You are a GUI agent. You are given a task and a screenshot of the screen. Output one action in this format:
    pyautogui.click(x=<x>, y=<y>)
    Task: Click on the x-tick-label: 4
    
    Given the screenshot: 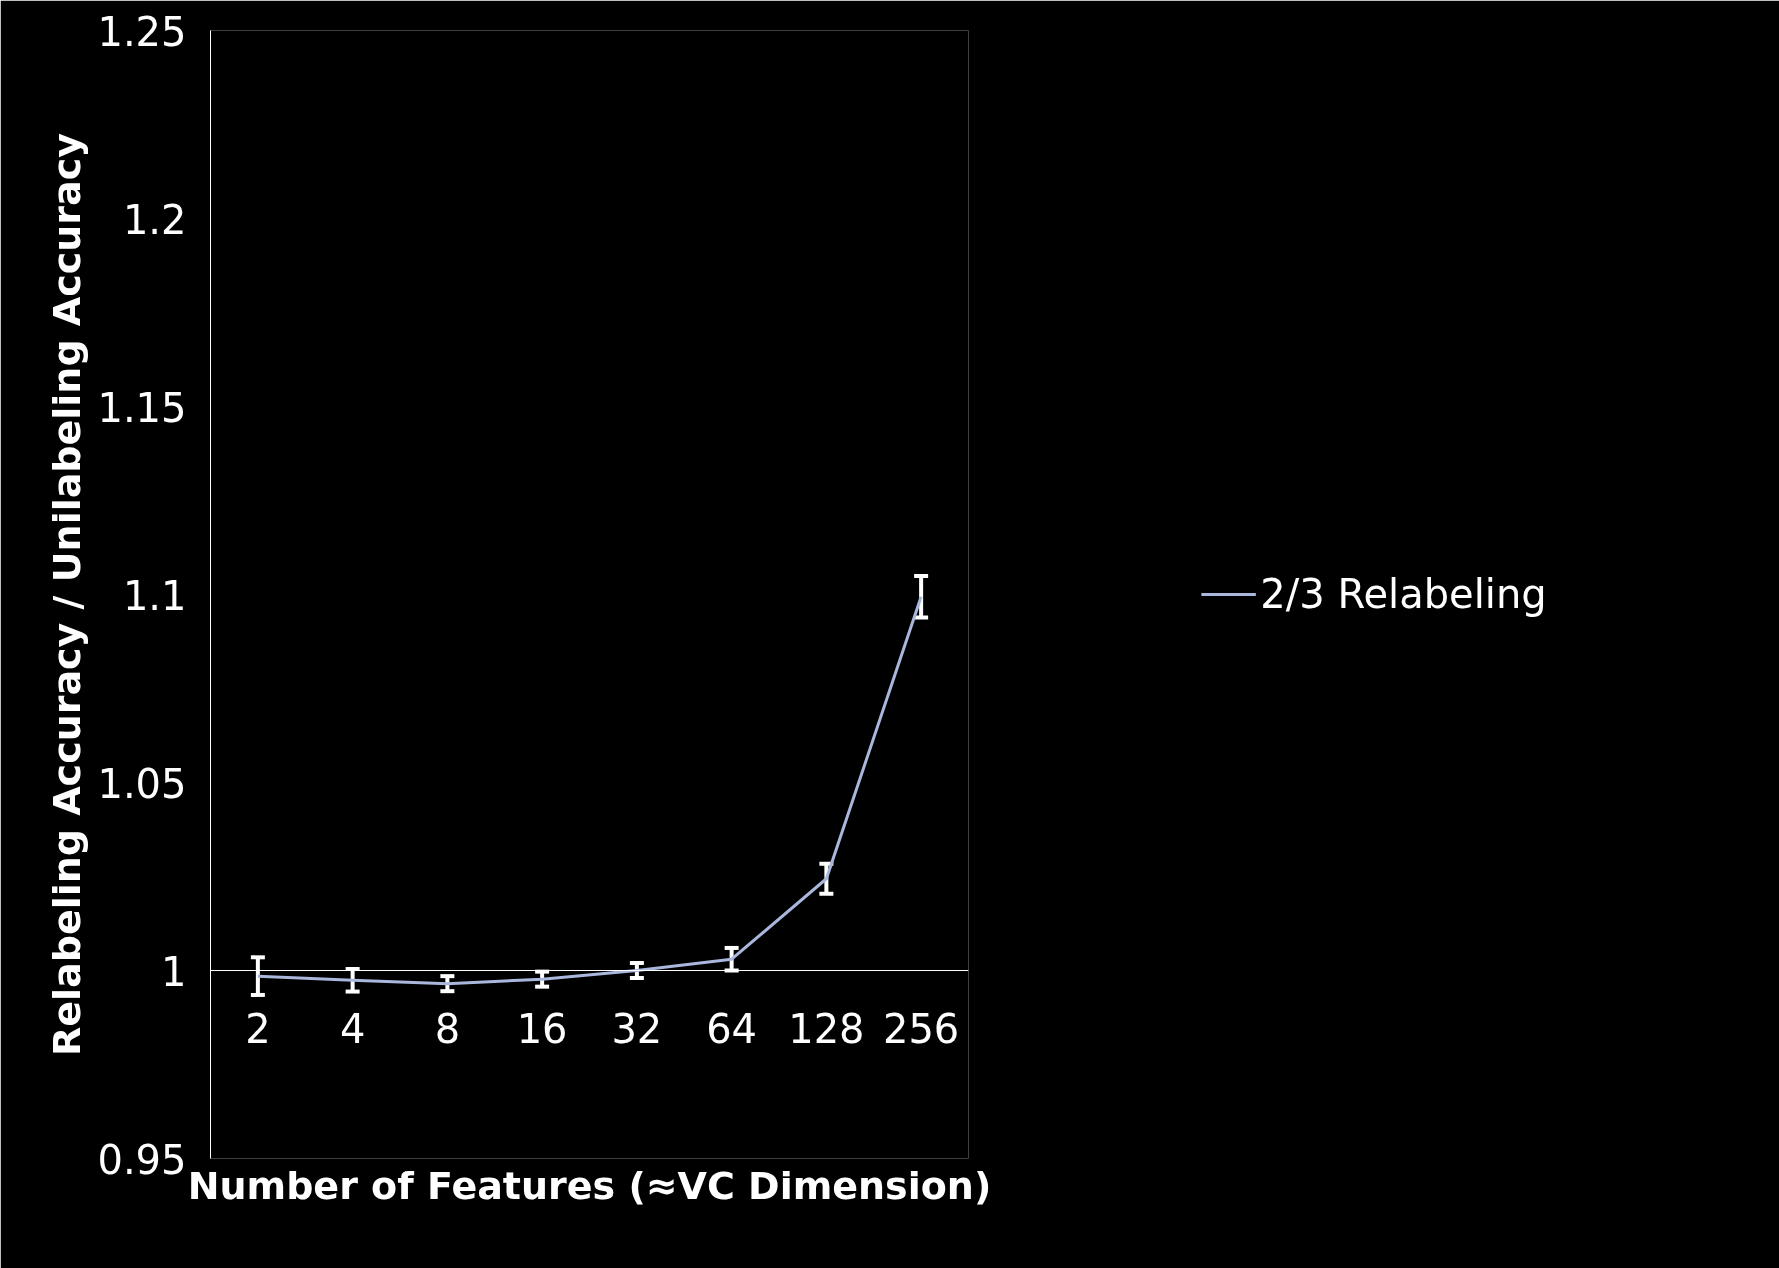 What is the action you would take?
    pyautogui.click(x=352, y=1028)
    